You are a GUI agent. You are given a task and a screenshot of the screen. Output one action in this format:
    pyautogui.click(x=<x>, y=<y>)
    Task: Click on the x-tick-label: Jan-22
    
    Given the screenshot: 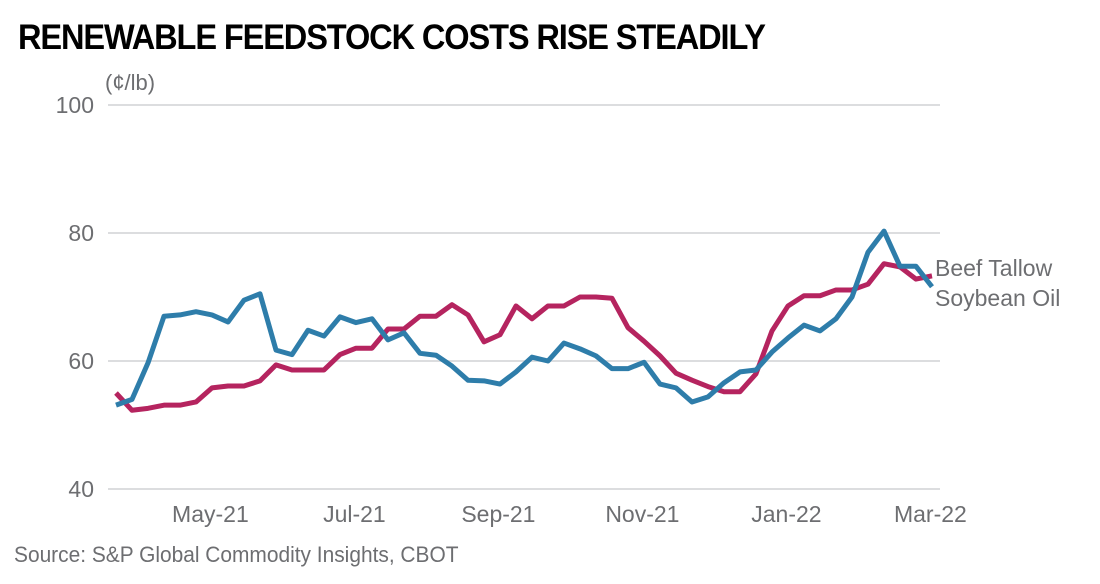 What is the action you would take?
    pyautogui.click(x=786, y=514)
    